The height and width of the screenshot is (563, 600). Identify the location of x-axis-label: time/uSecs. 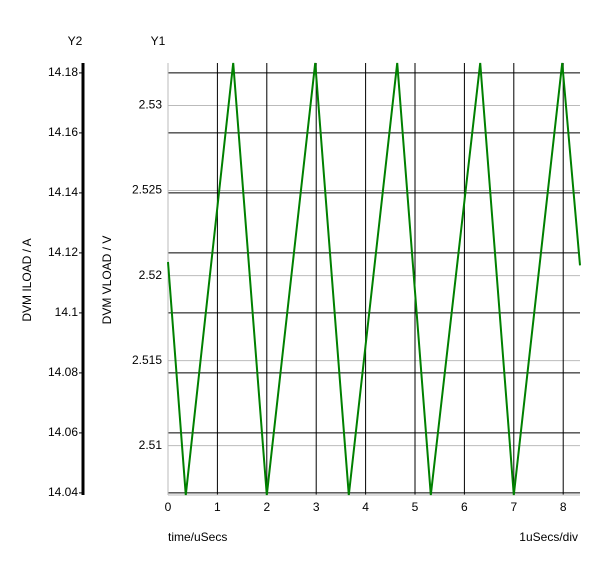
(197, 537).